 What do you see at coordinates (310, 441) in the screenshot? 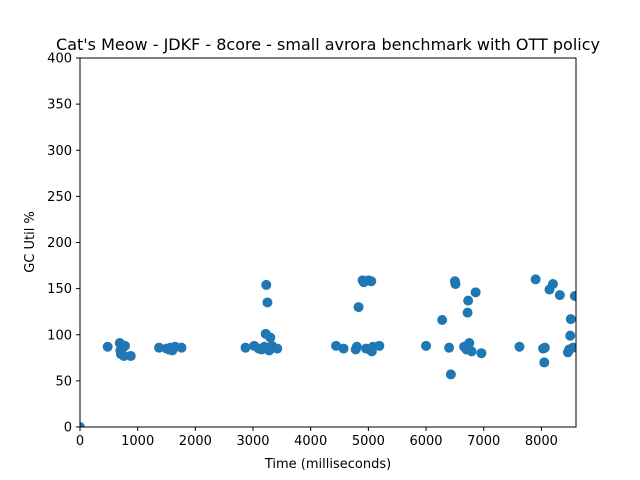
I see `x-tick-label: 4000` at bounding box center [310, 441].